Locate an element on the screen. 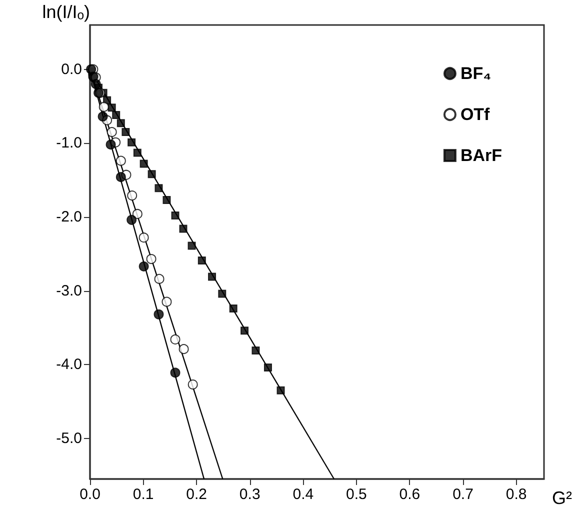  y-tick-label: 0.0 is located at coordinates (71, 69).